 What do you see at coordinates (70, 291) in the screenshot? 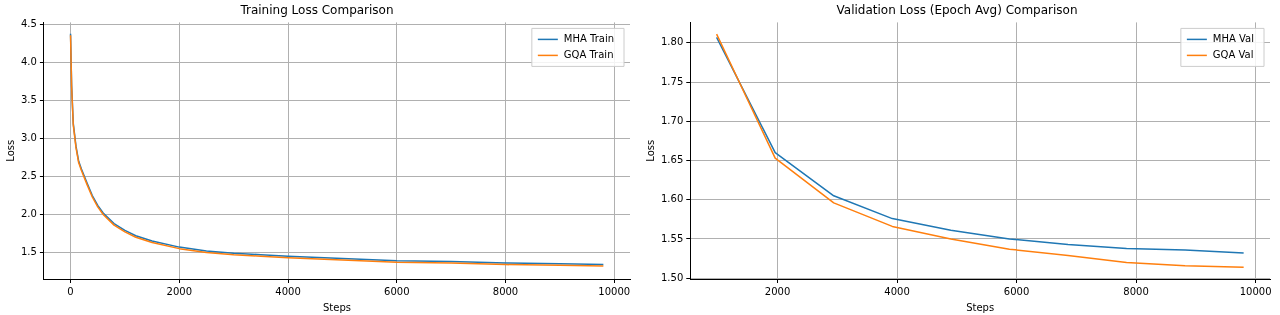
I see `x-tick-label: 0` at bounding box center [70, 291].